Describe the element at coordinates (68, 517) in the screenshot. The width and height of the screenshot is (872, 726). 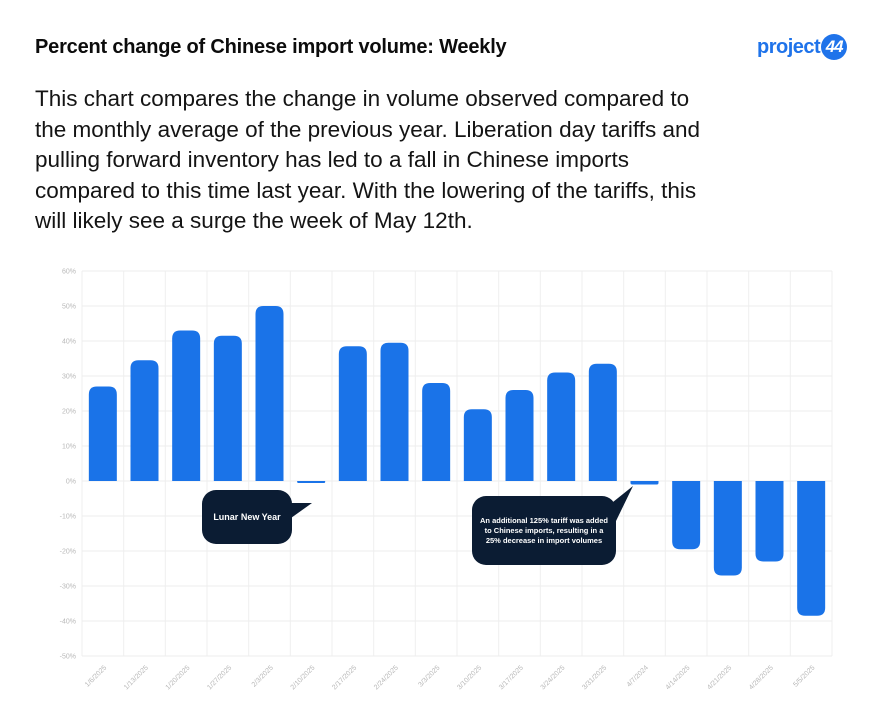
I see `y-tick-label: -10%` at that location.